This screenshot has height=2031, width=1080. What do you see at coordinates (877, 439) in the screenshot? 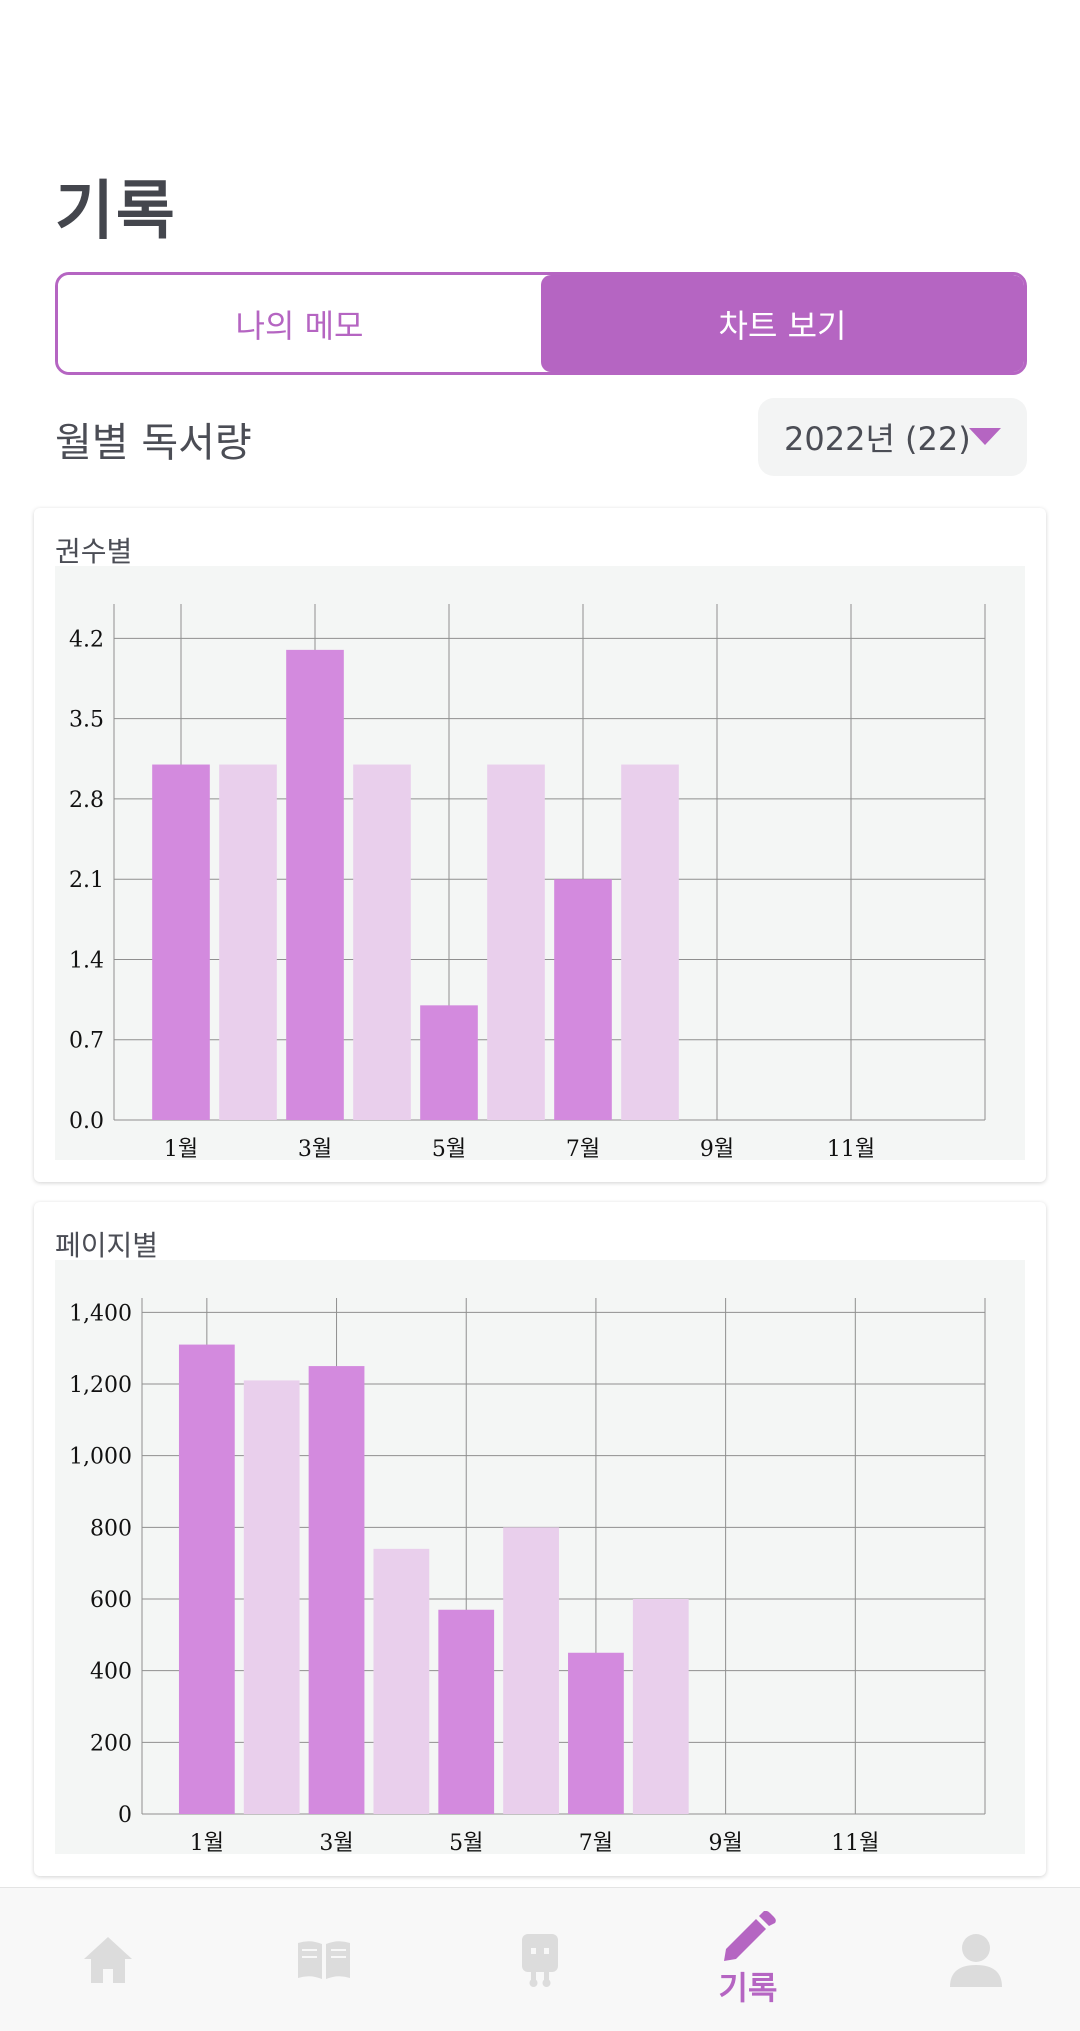
I see `year-select-value: 2022년 (22)` at bounding box center [877, 439].